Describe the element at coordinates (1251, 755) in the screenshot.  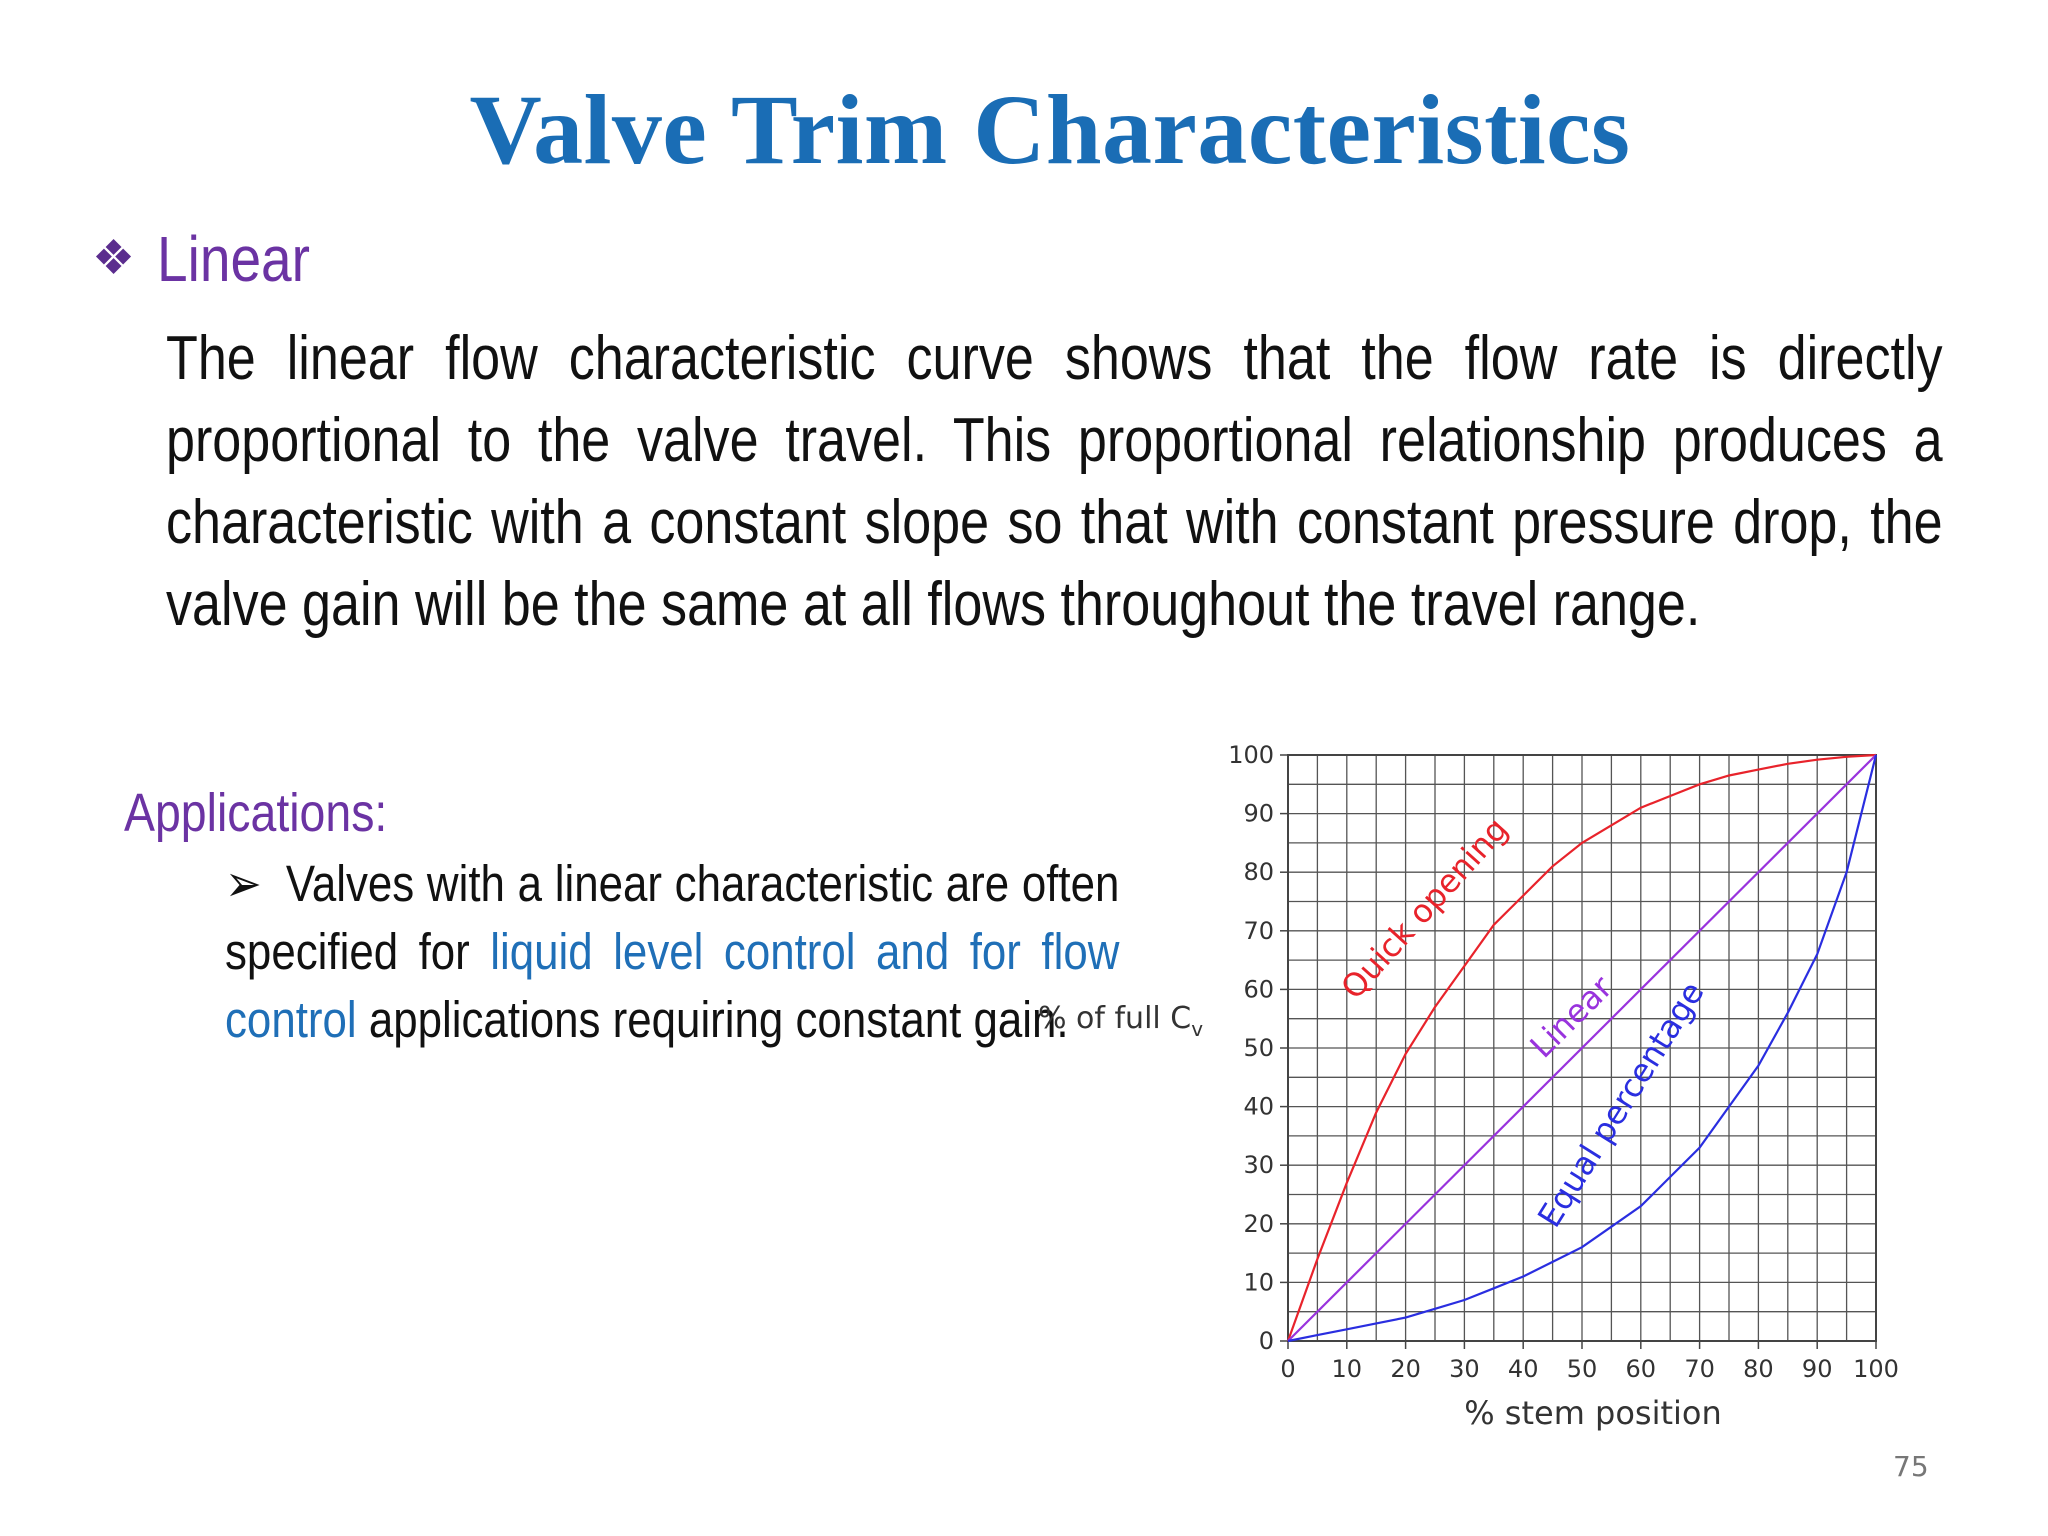
I see `y-tick-label: 100` at that location.